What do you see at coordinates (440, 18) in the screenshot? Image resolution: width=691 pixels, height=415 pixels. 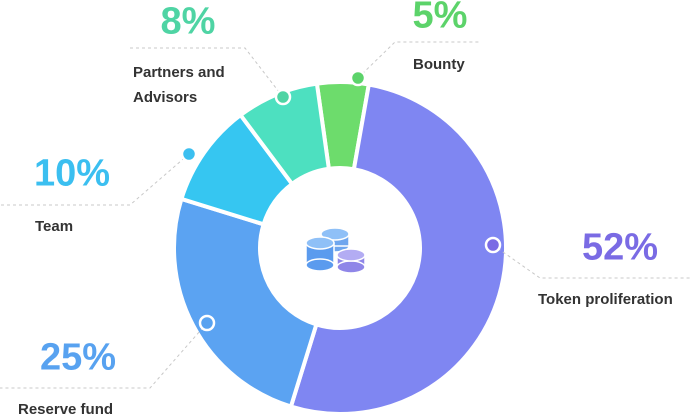 I see `percent-label: 5%` at bounding box center [440, 18].